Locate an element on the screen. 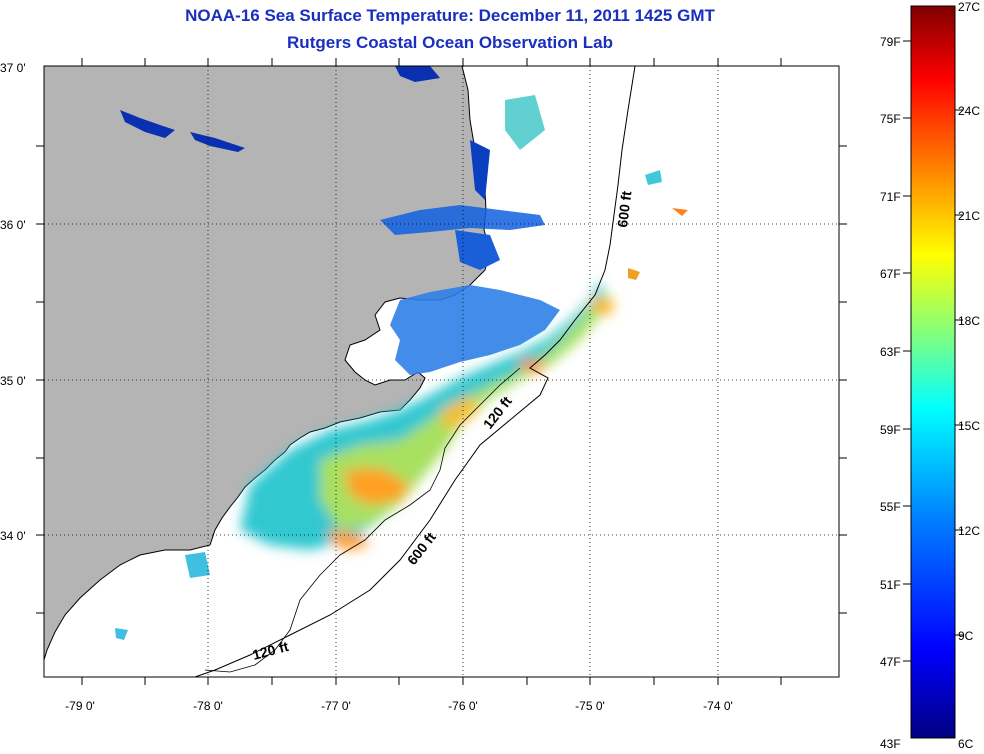 The width and height of the screenshot is (984, 754). cb-label-c: 18C is located at coordinates (969, 321).